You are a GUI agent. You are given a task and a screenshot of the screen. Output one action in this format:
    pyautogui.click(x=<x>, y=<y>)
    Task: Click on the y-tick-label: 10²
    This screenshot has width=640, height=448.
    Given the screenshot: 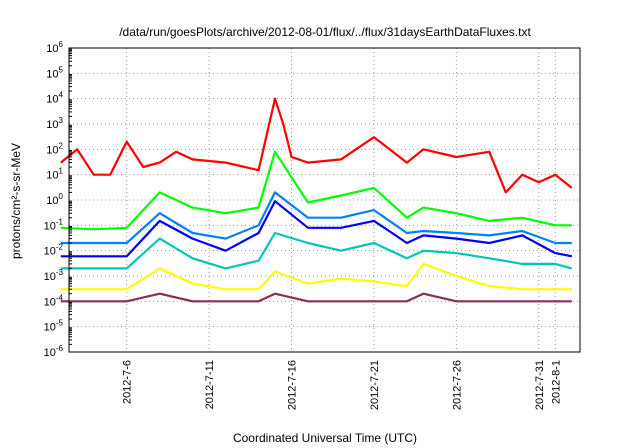 What is the action you would take?
    pyautogui.click(x=54, y=148)
    